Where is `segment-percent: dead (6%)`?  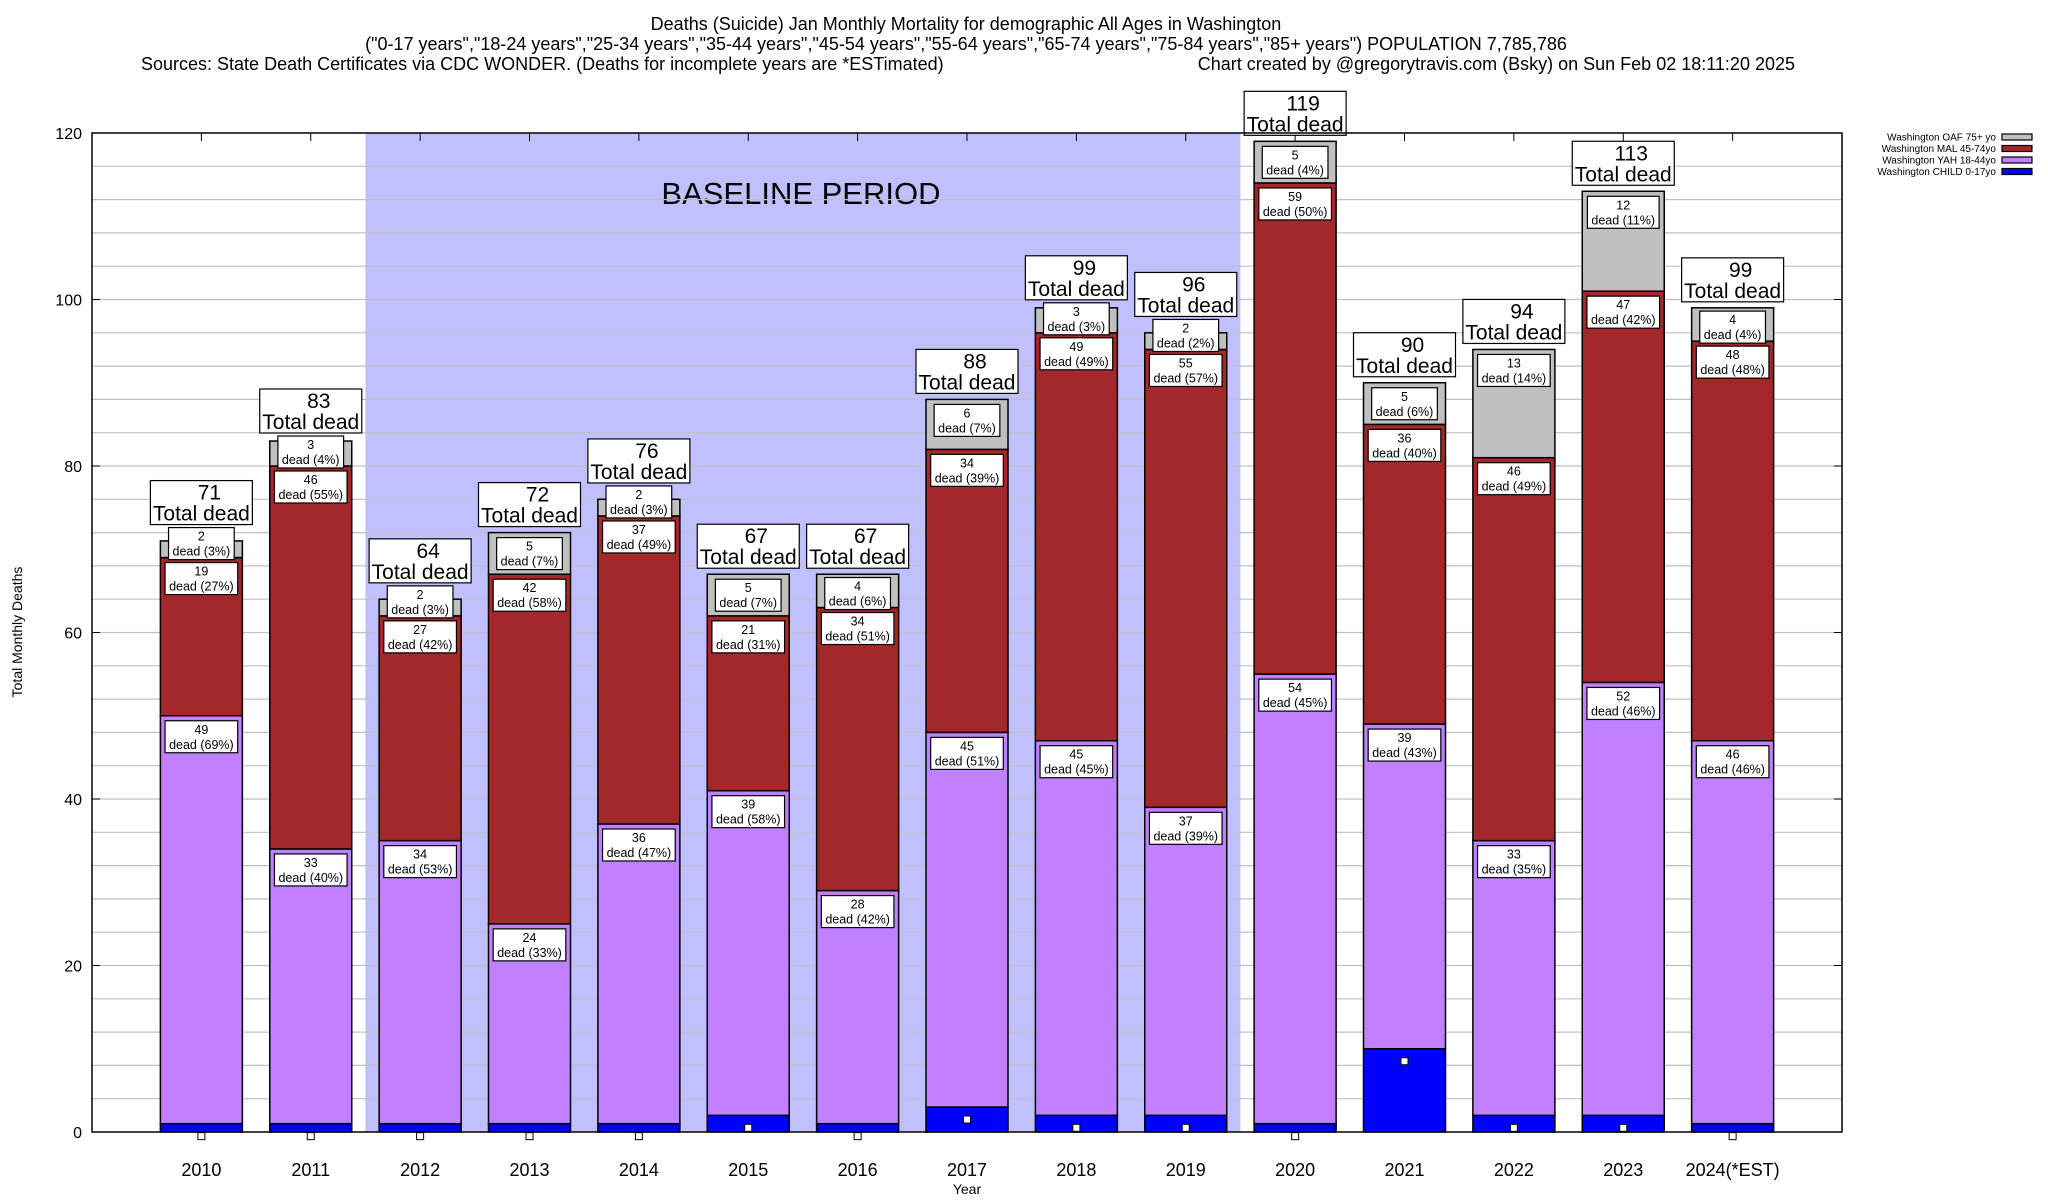 segment-percent: dead (6%) is located at coordinates (1405, 412).